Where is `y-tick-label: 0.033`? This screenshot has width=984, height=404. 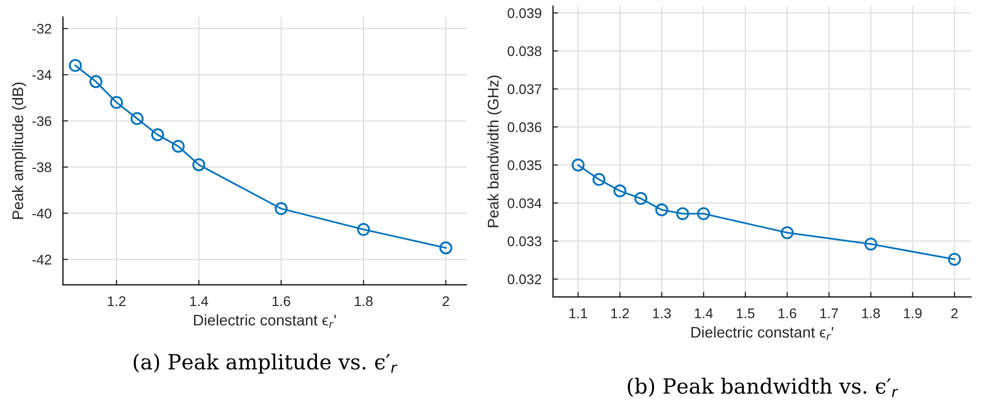
y-tick-label: 0.033 is located at coordinates (525, 241).